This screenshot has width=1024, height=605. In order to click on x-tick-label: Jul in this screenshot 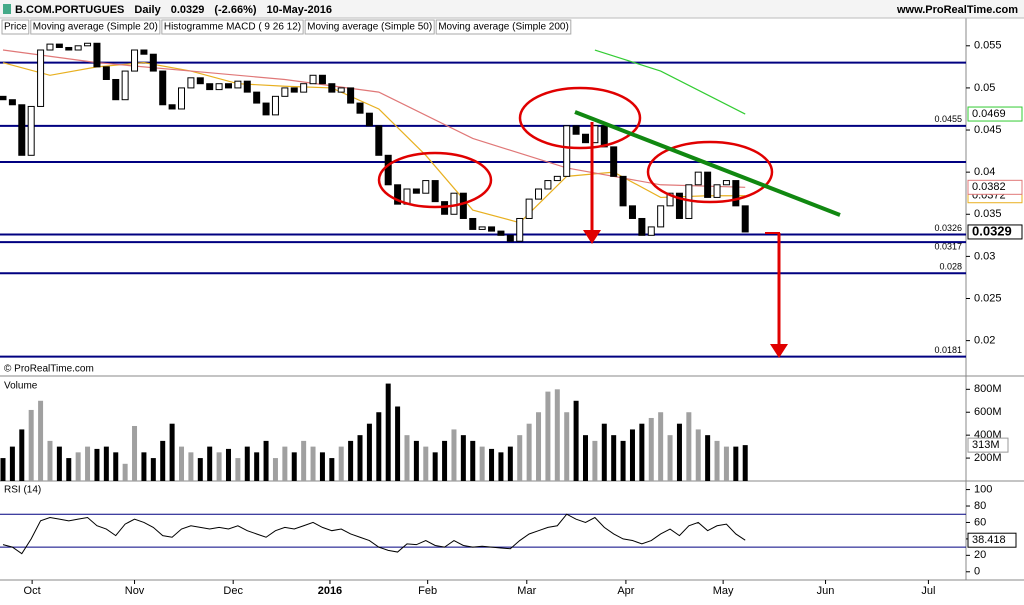, I will do `click(928, 591)`.